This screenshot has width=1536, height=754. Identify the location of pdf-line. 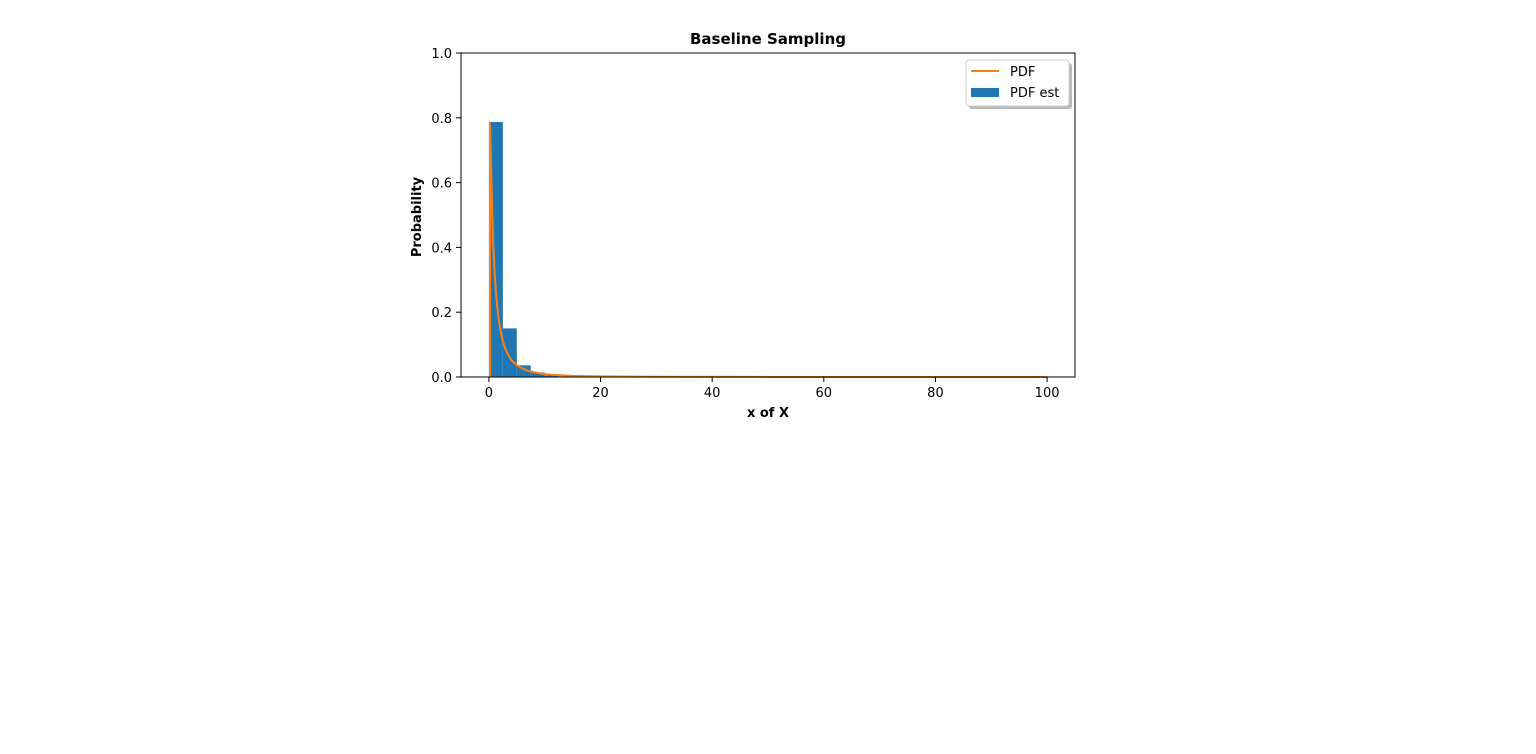
(768, 250).